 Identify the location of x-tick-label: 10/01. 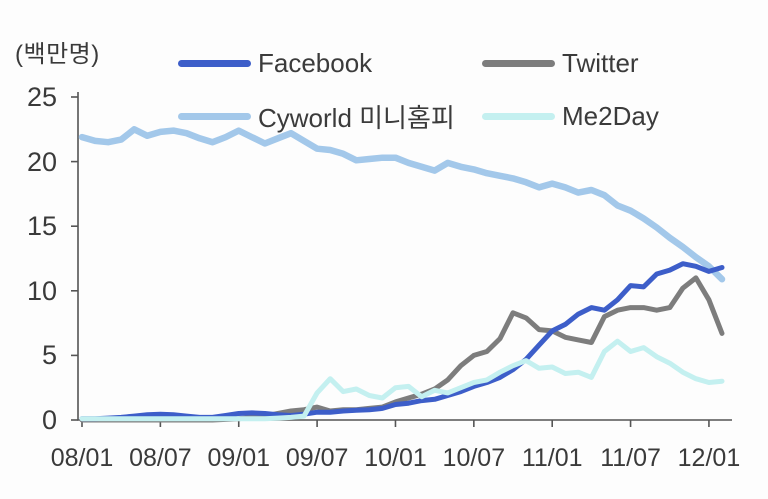
(395, 458).